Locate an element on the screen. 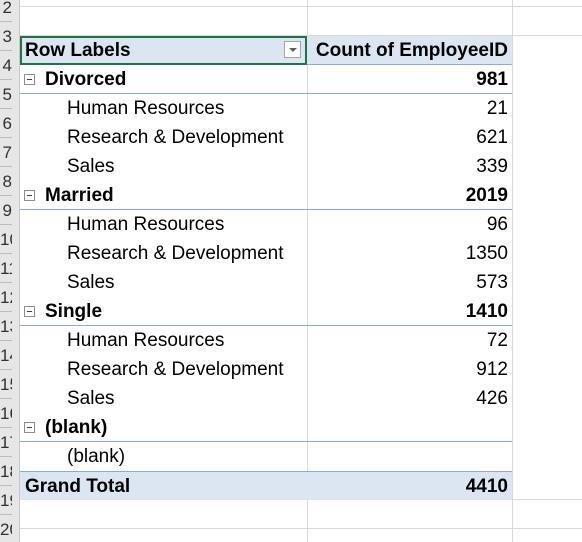 This screenshot has width=582, height=542. row-number: 20 is located at coordinates (6, 528).